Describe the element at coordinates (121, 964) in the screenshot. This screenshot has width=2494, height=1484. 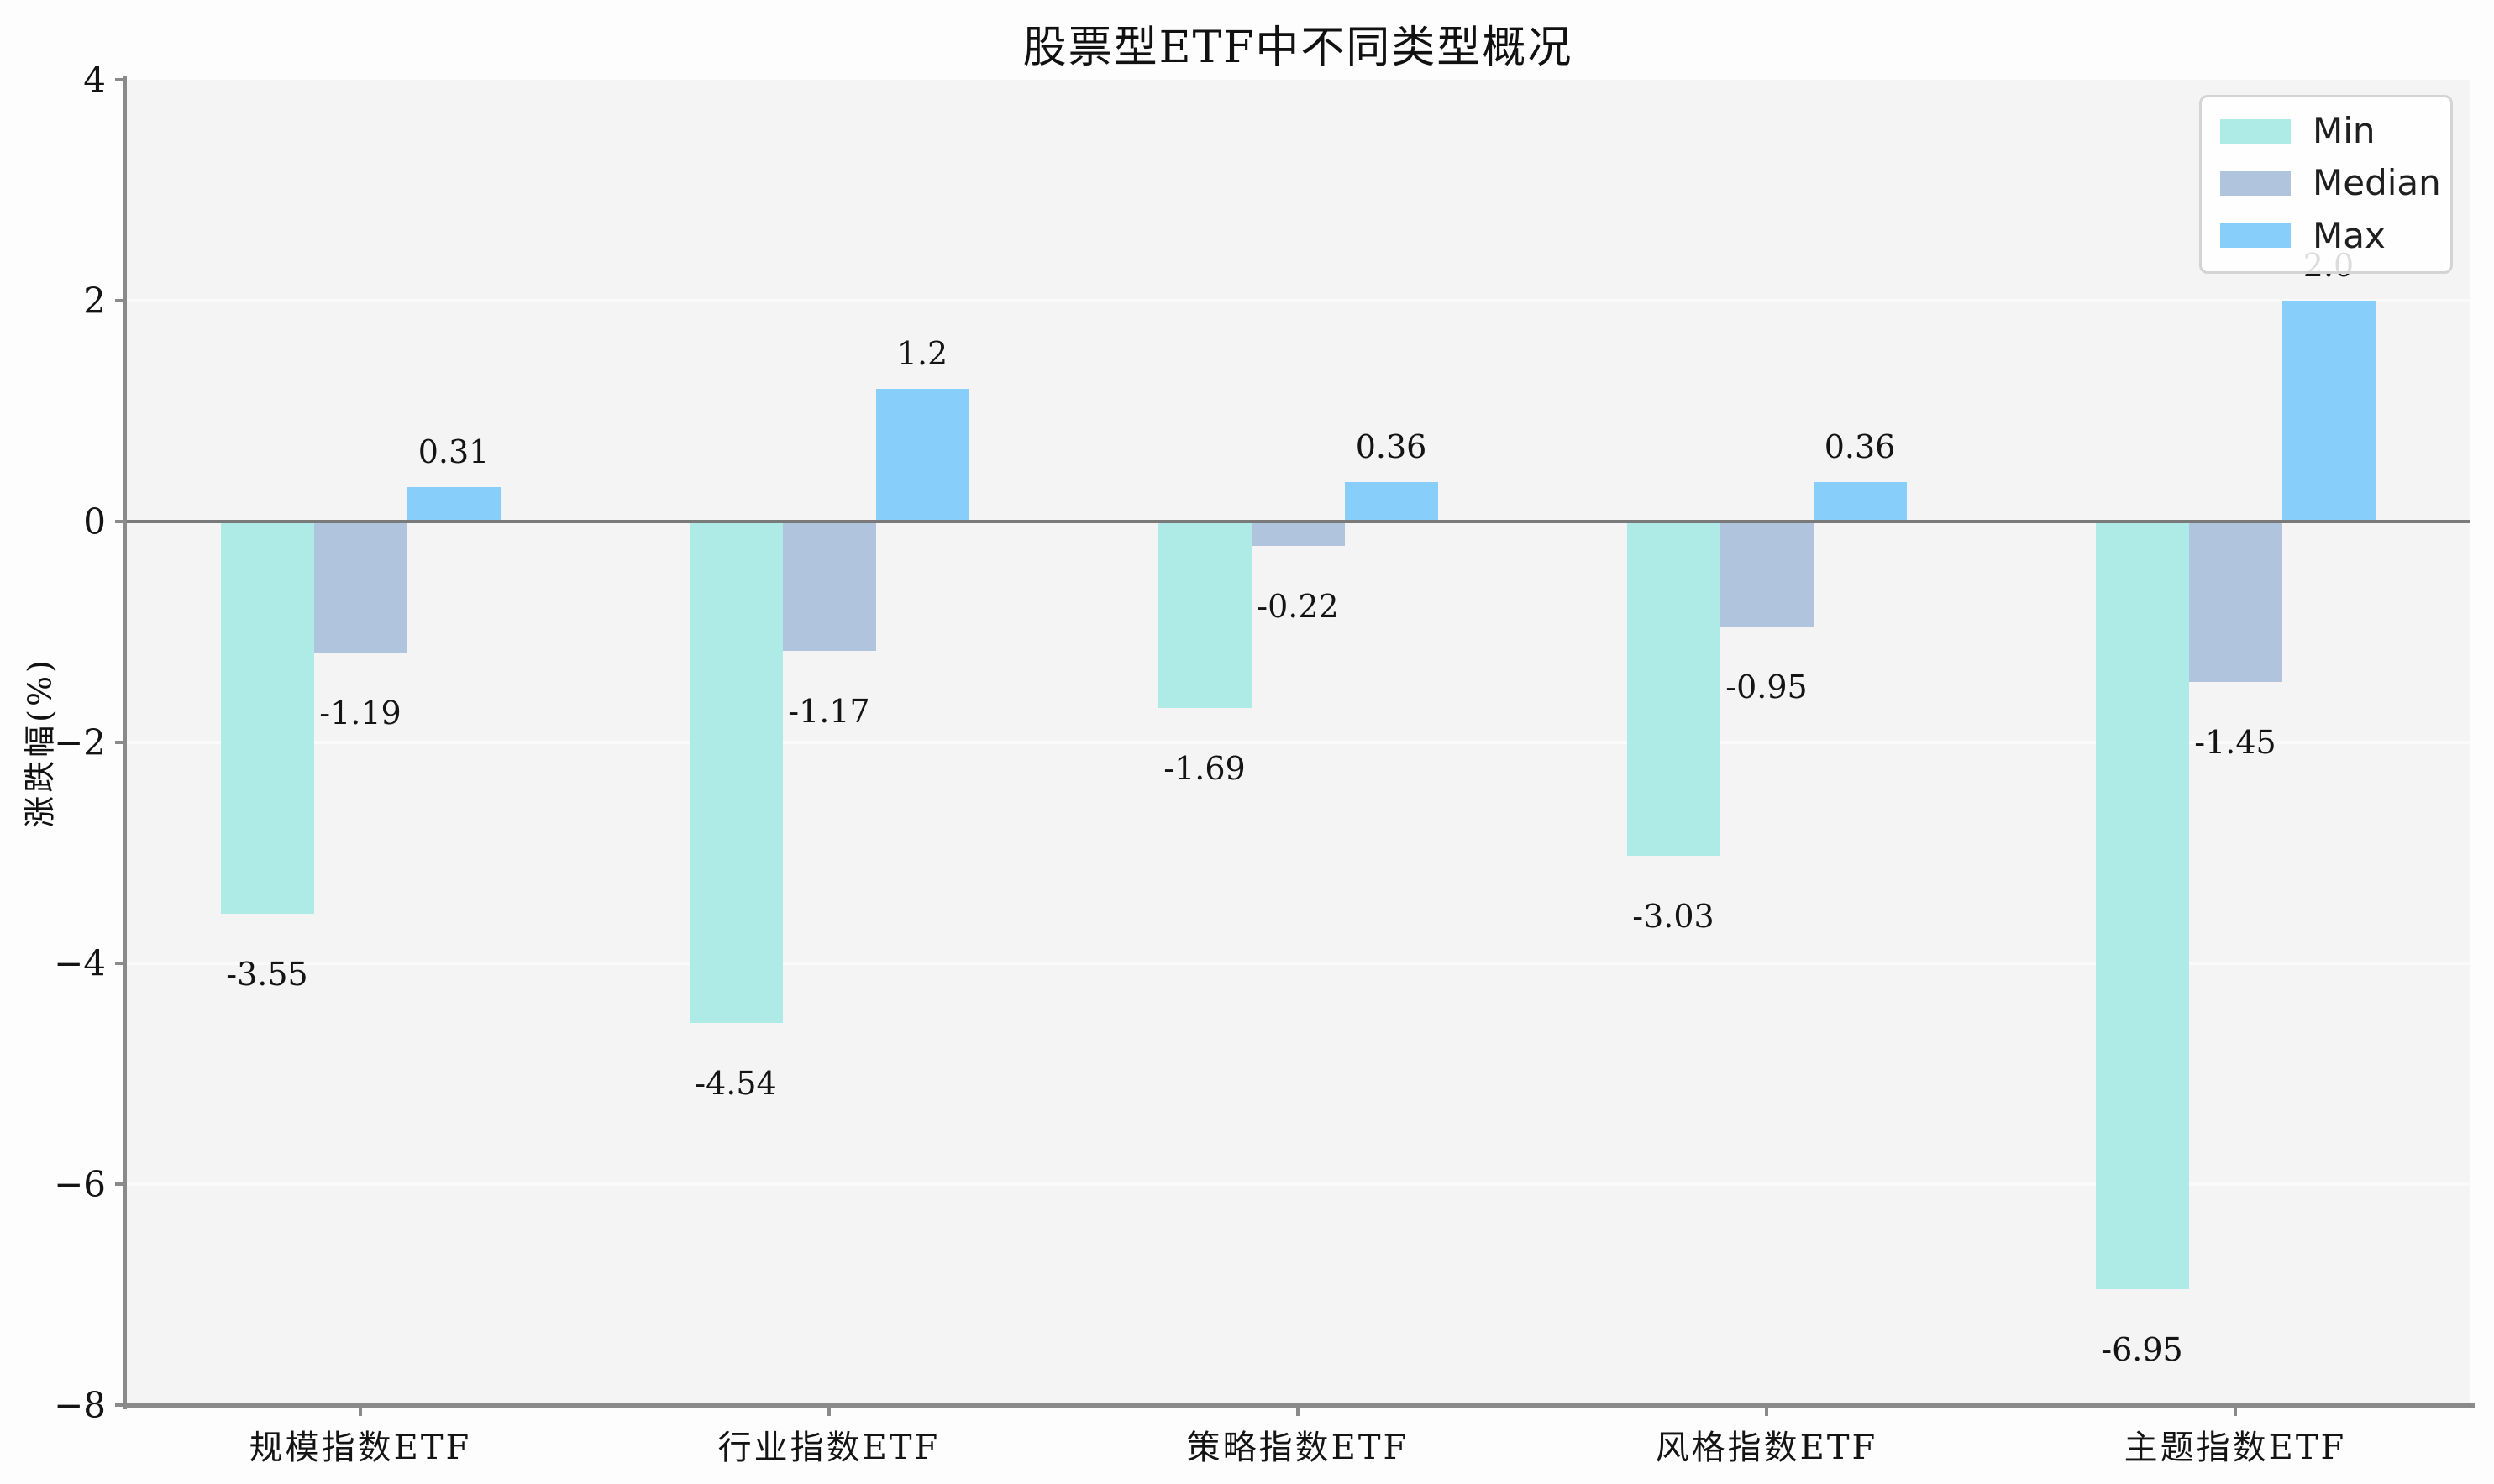
I see `y-tick-mark--4` at that location.